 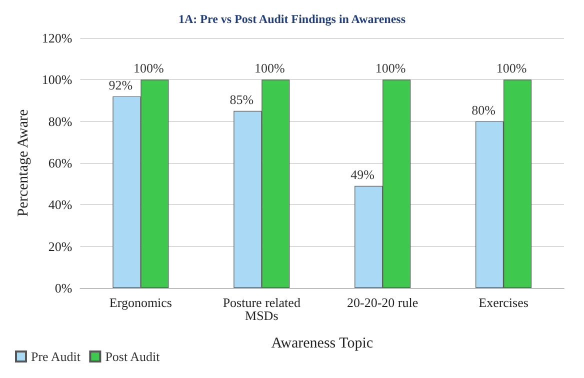 What do you see at coordinates (322, 344) in the screenshot?
I see `x-axis-title: Awareness Topic` at bounding box center [322, 344].